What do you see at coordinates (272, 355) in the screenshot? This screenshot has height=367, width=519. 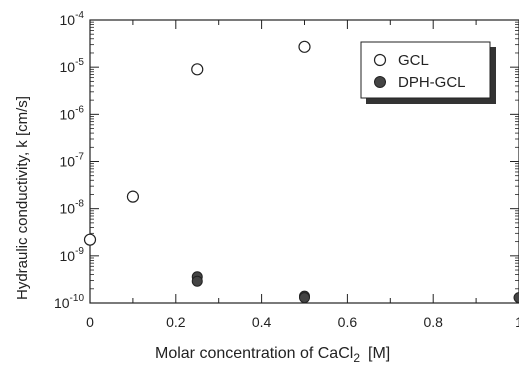 I see `x-axis-title: Molar concentration of CaCl2 [M]` at bounding box center [272, 355].